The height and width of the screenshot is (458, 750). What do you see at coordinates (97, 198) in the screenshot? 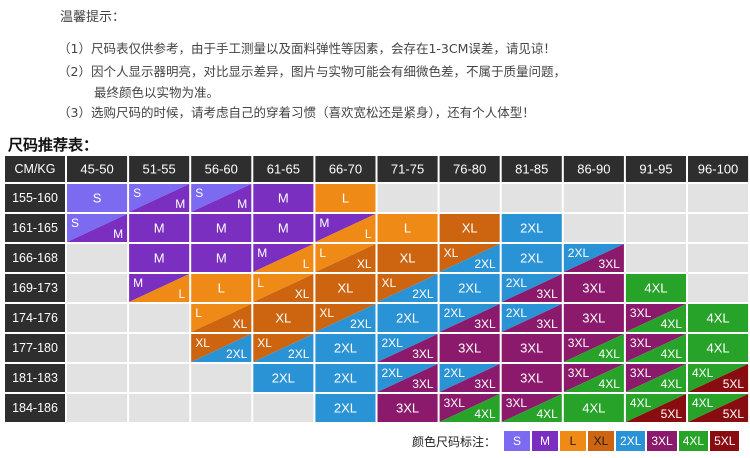
I see `size-cell-label: S` at bounding box center [97, 198].